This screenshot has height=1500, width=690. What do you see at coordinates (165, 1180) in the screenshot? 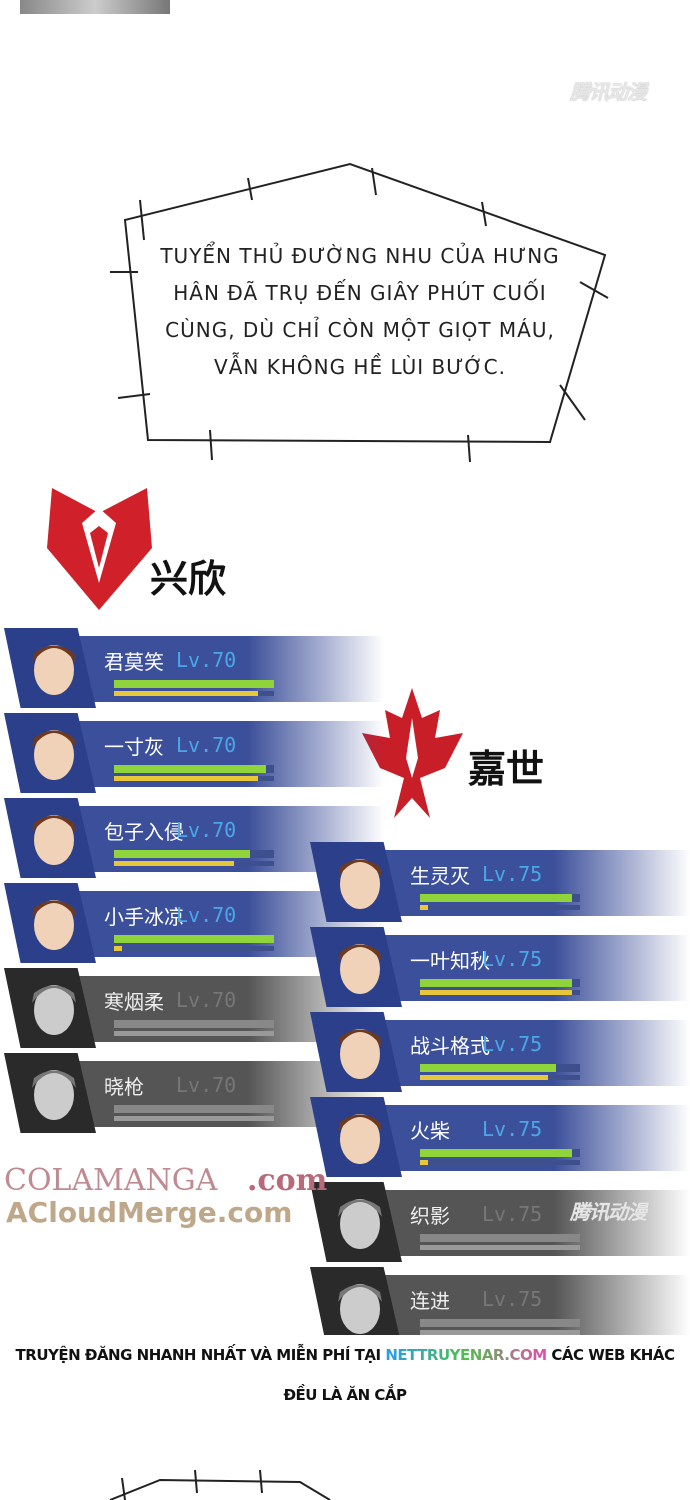
I see `colamanga-watermark: COLAMANGA .com` at bounding box center [165, 1180].